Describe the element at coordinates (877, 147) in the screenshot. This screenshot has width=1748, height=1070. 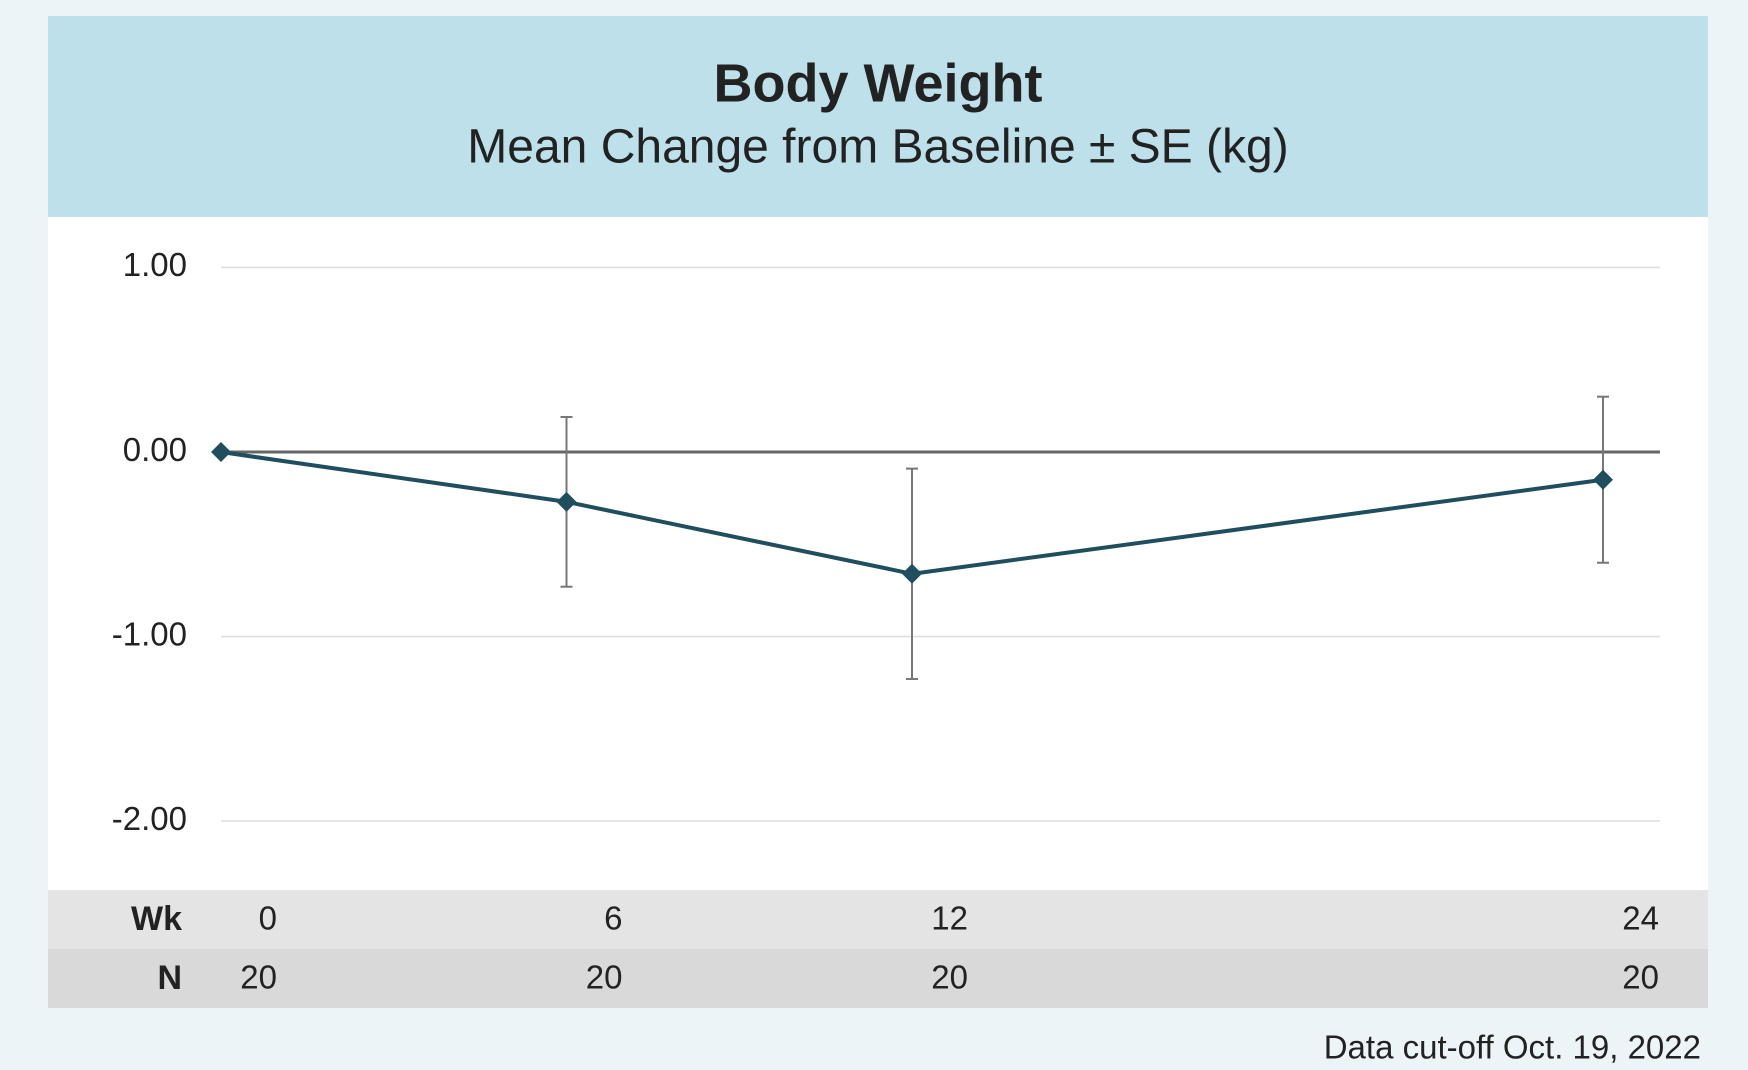
I see `chart-subtitle: Mean Change from Baseline ± SE (kg)` at that location.